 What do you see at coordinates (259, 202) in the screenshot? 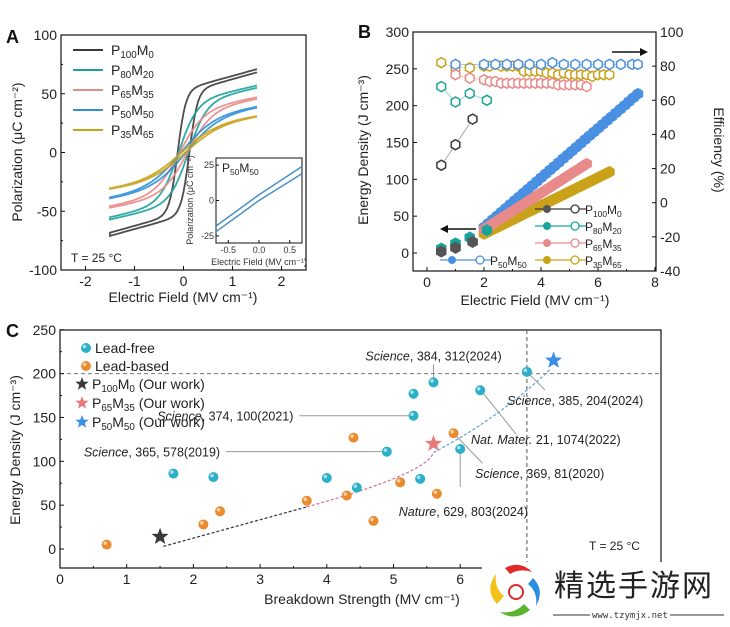
I see `inset-loop-lower-branch` at bounding box center [259, 202].